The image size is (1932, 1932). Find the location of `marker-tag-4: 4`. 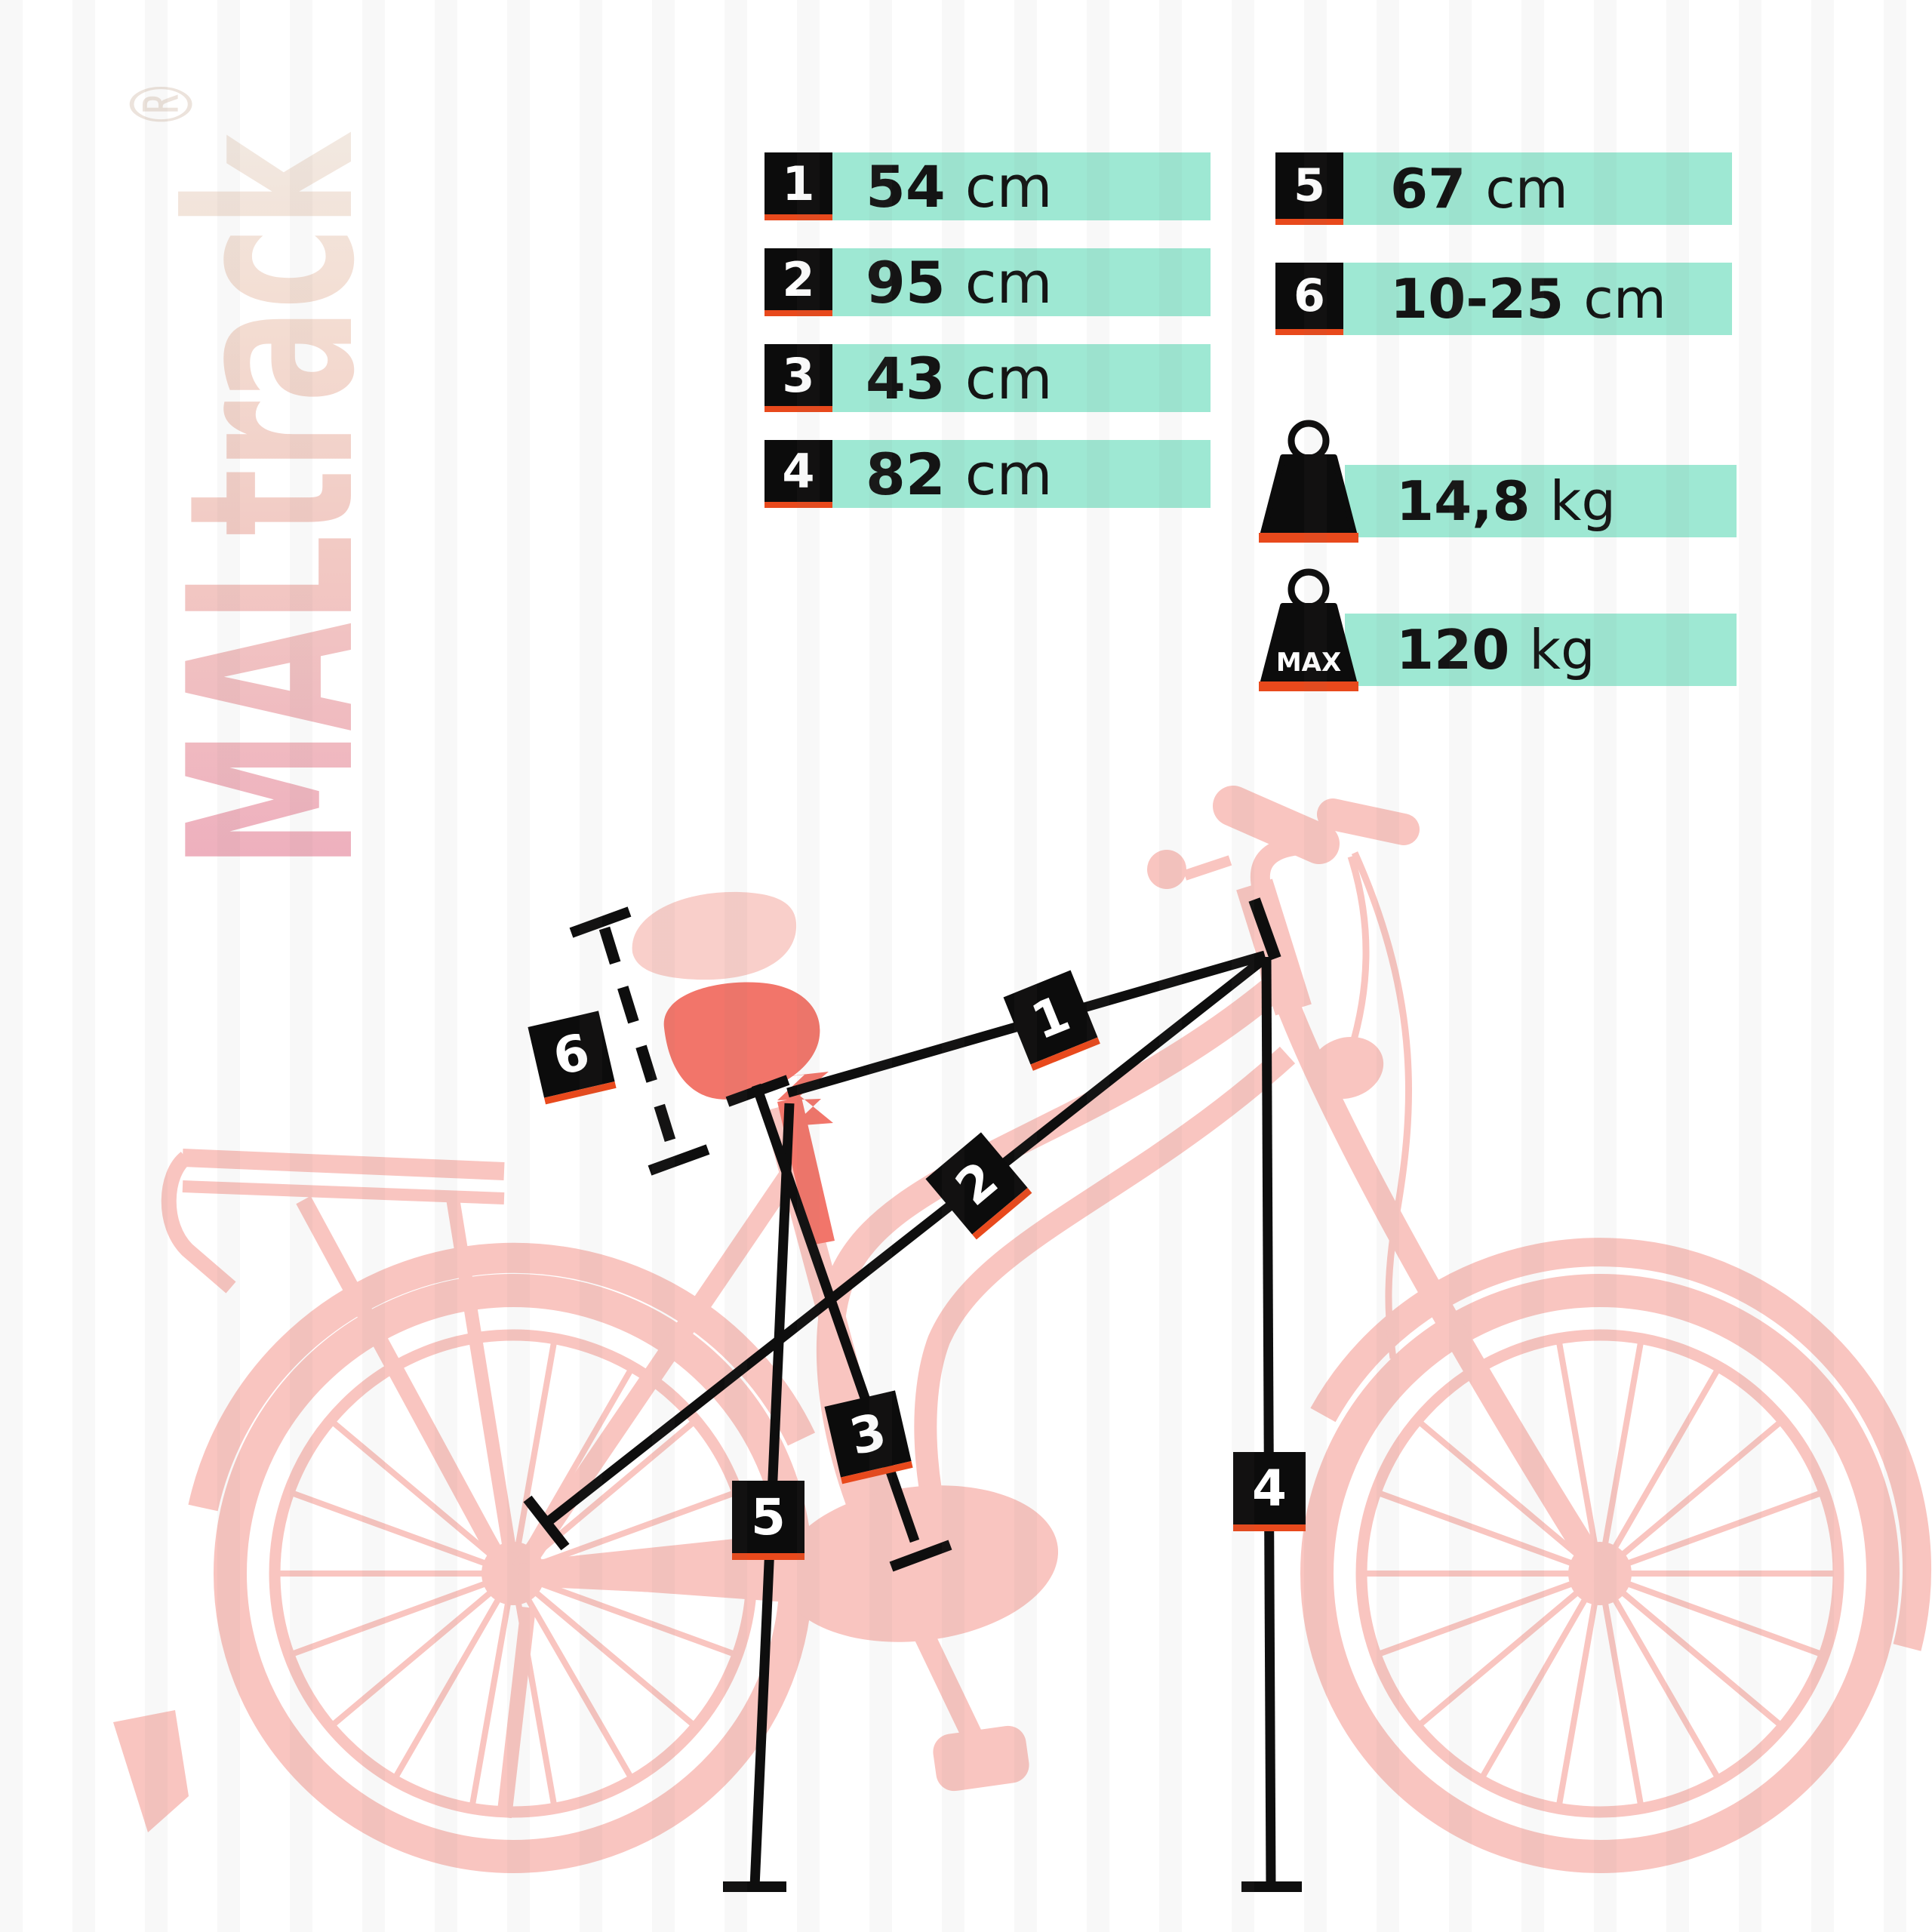

marker-tag-4: 4 is located at coordinates (1269, 1491).